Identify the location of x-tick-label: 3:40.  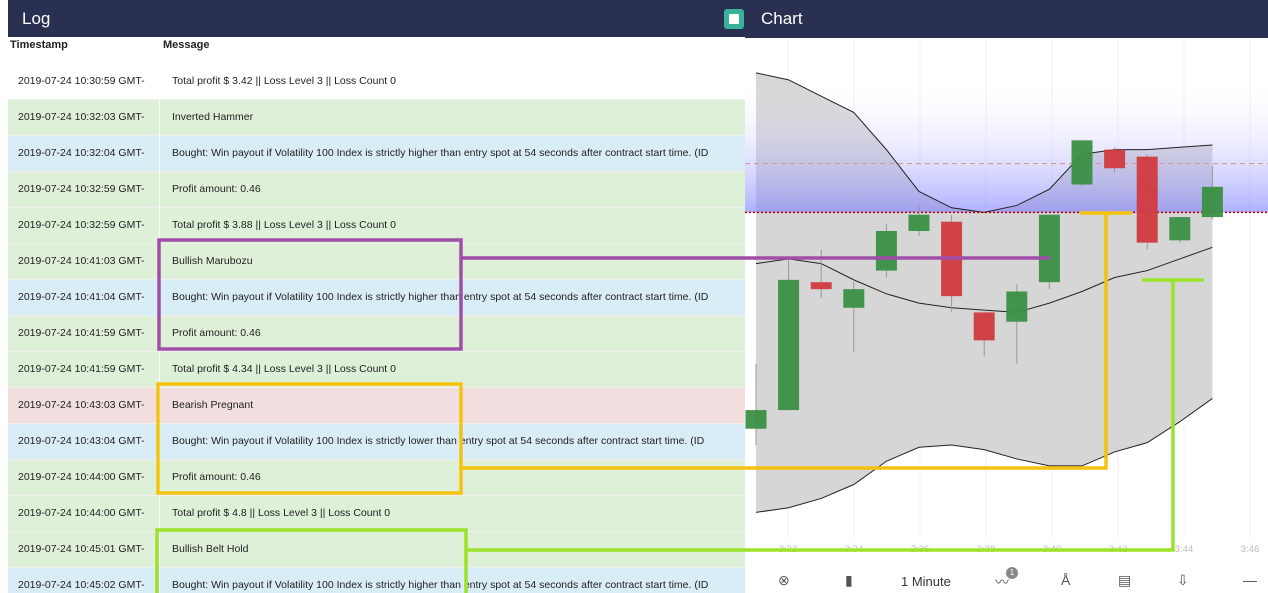
(1052, 549).